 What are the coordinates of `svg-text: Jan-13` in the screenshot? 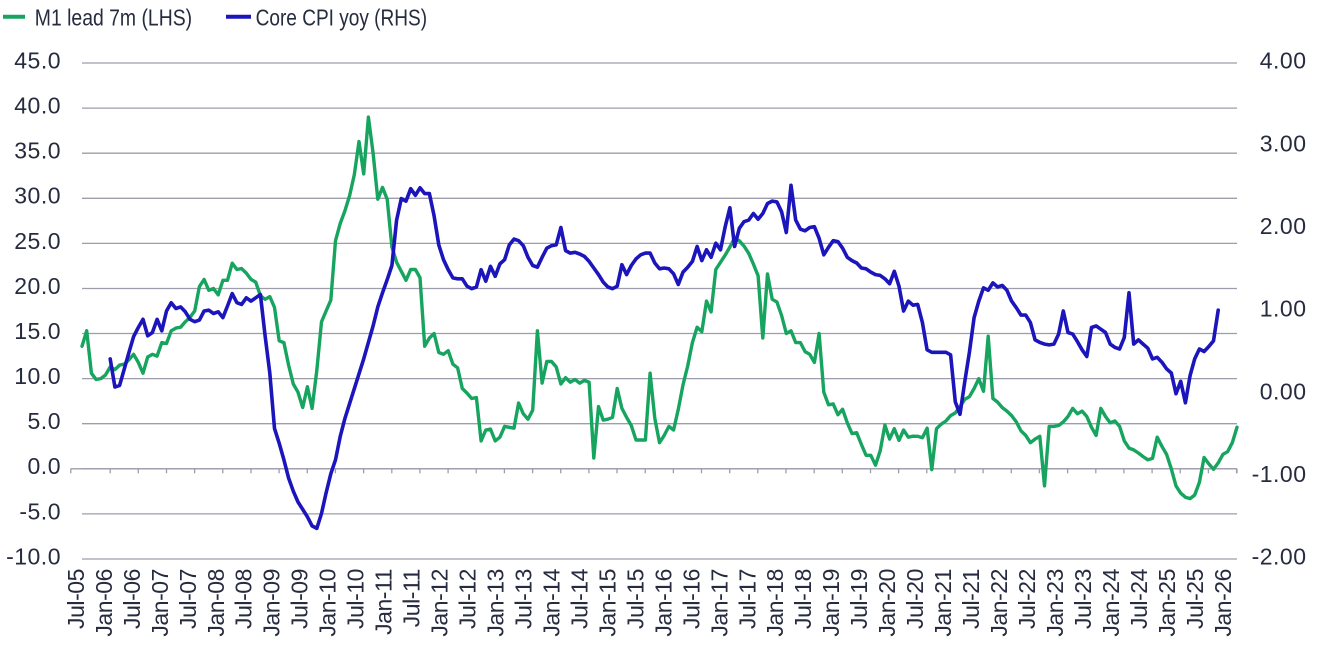 It's located at (496, 603).